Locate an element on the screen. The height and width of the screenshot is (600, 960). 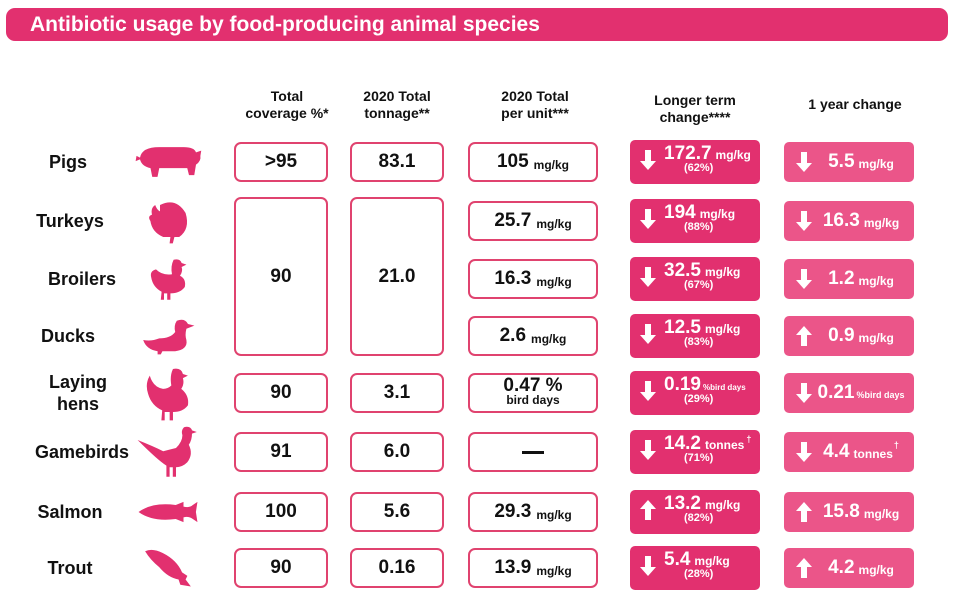
long-term-value-line: 32.5 mg/kg is located at coordinates (702, 271).